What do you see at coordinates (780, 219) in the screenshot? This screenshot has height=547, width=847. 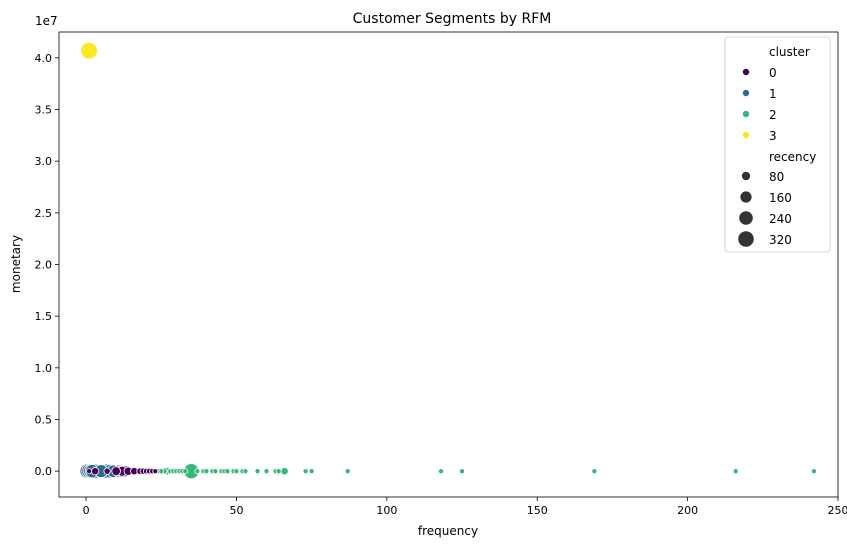 I see `legend-size-label: 240` at bounding box center [780, 219].